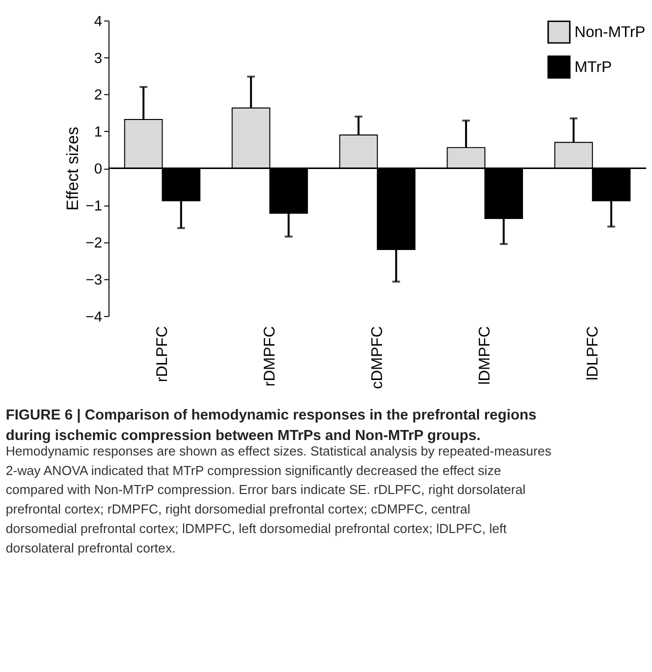  What do you see at coordinates (271, 426) in the screenshot?
I see `text: FIGURE 6 | Comparison of hemodynamic responses in the prefrontal regions during ischemic compression between MTrPs and Non-MTrP groups.` at bounding box center [271, 426].